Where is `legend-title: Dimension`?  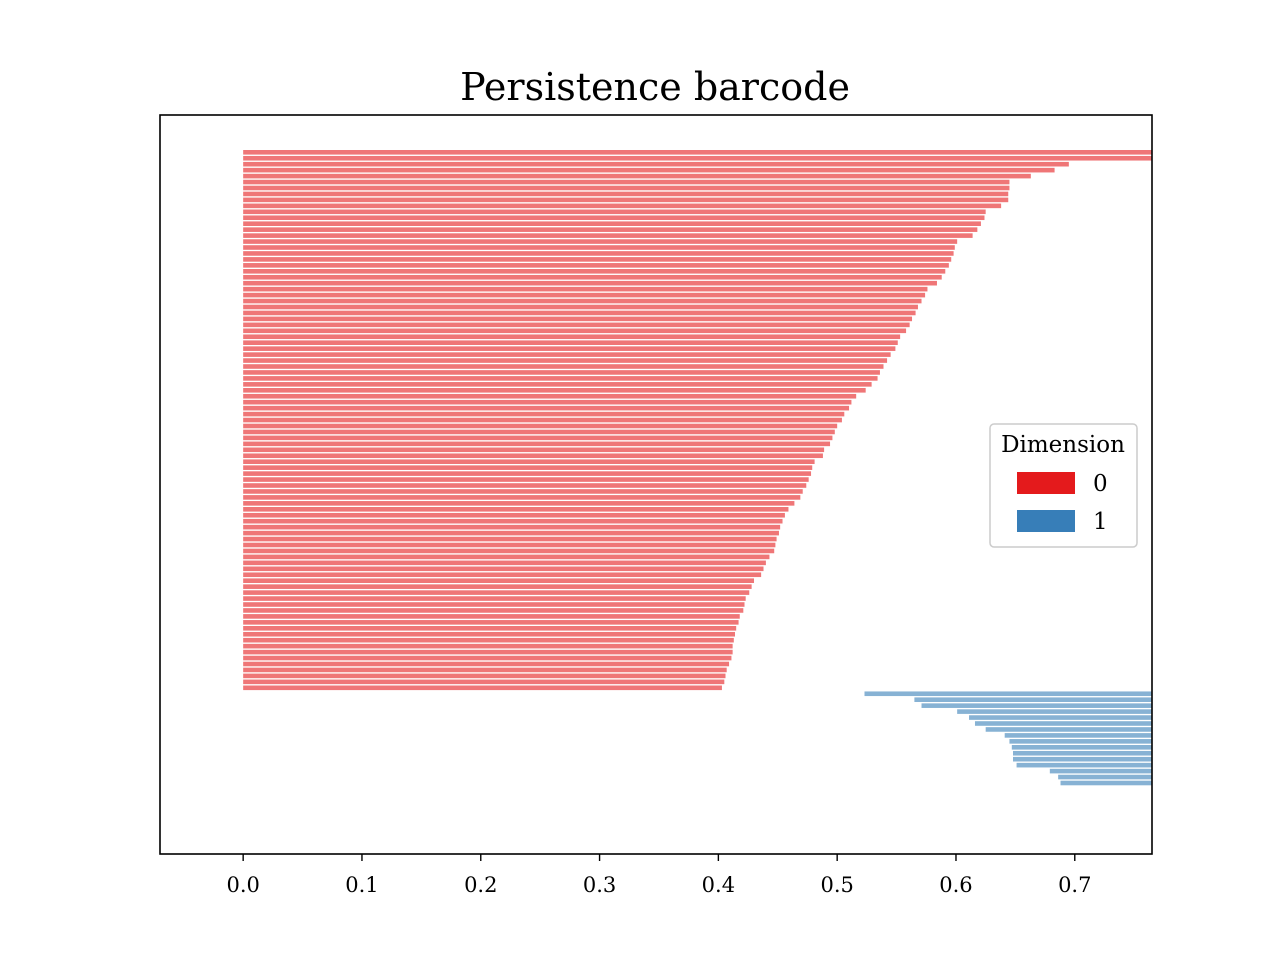 legend-title: Dimension is located at coordinates (1063, 445).